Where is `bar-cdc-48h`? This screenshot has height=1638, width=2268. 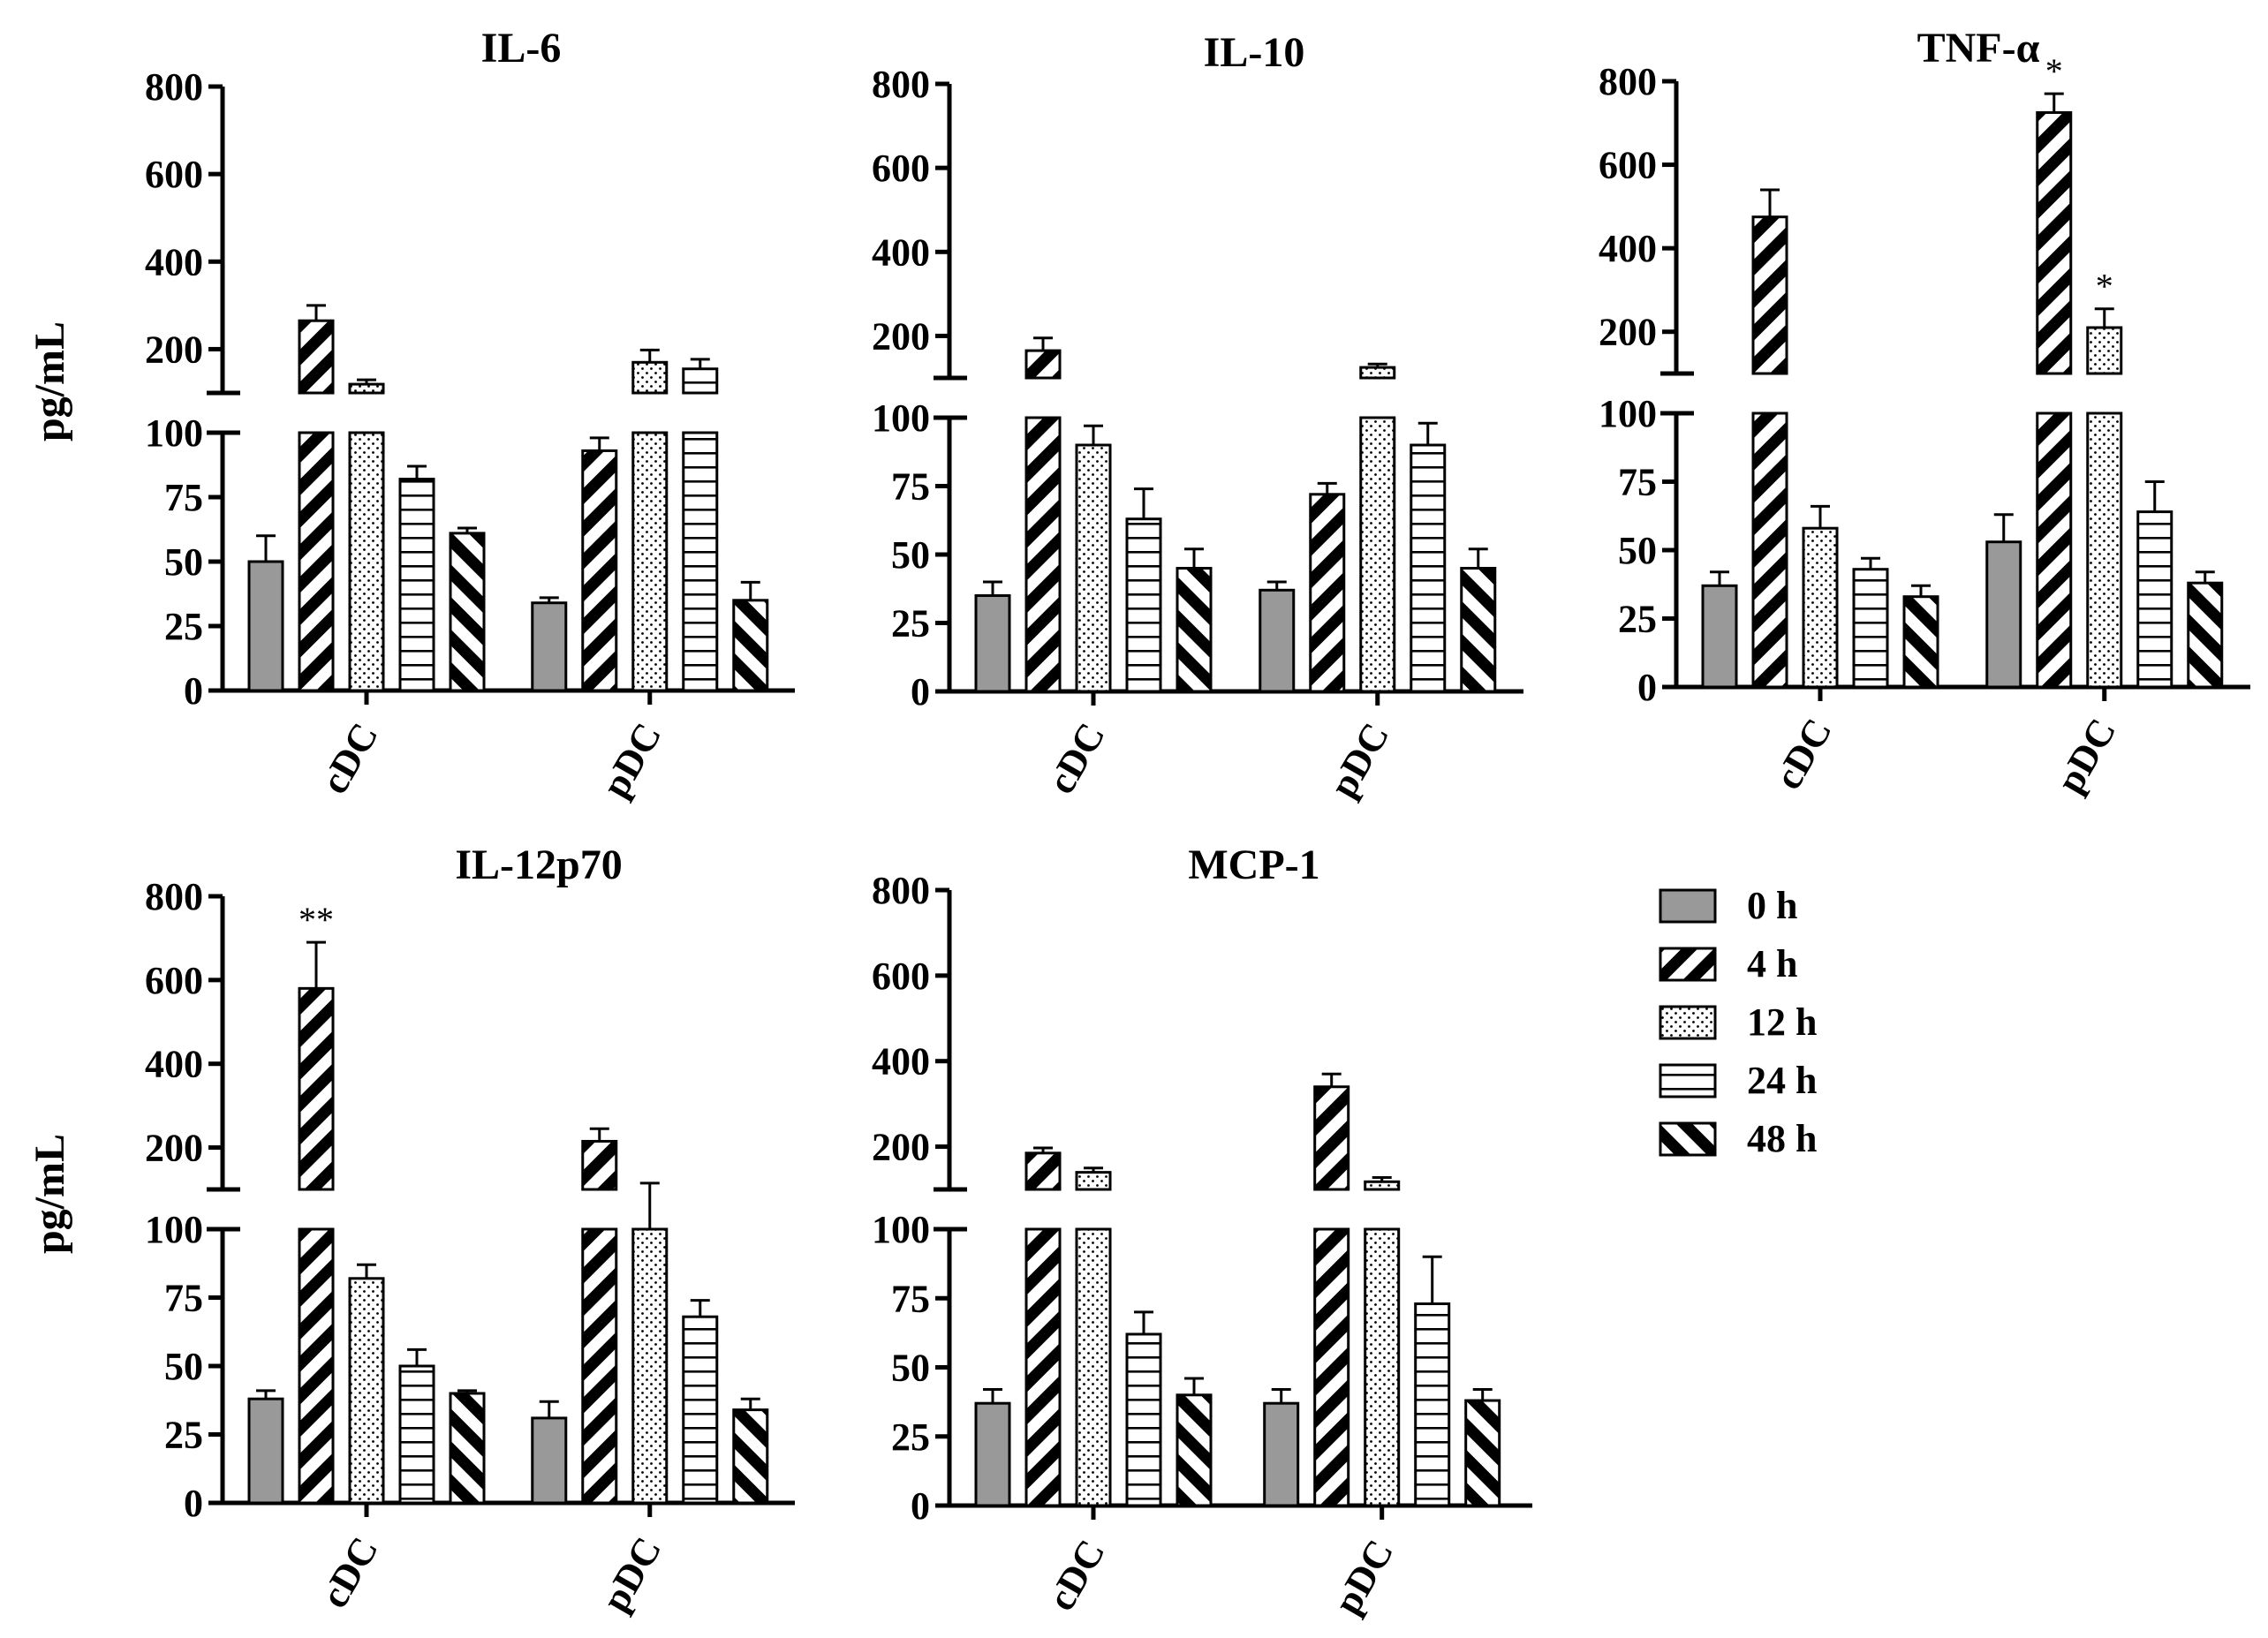
bar-cdc-48h is located at coordinates (1194, 620).